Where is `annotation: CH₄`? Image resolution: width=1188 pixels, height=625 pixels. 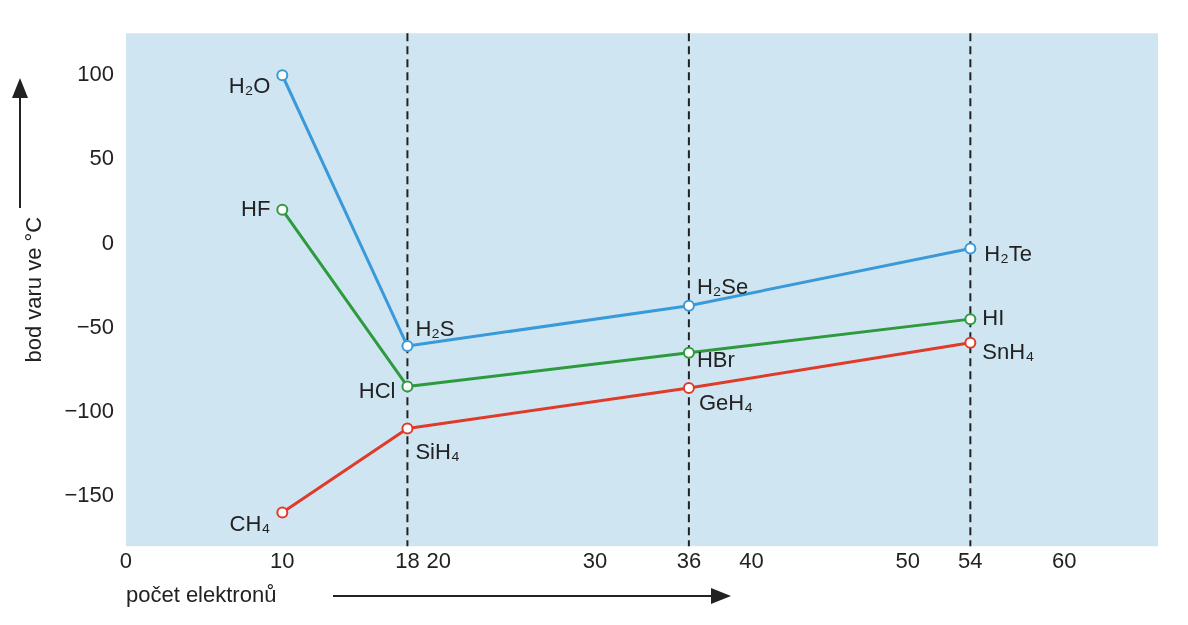
annotation: CH₄ is located at coordinates (250, 523).